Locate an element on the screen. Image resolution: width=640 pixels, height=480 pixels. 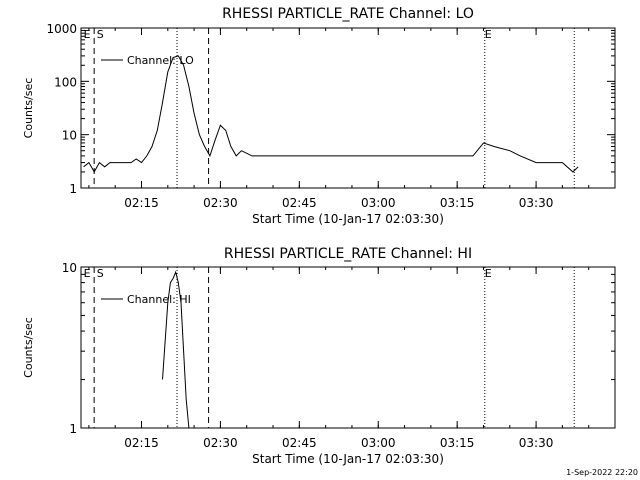
legend-label: Channel: HI is located at coordinates (159, 299).